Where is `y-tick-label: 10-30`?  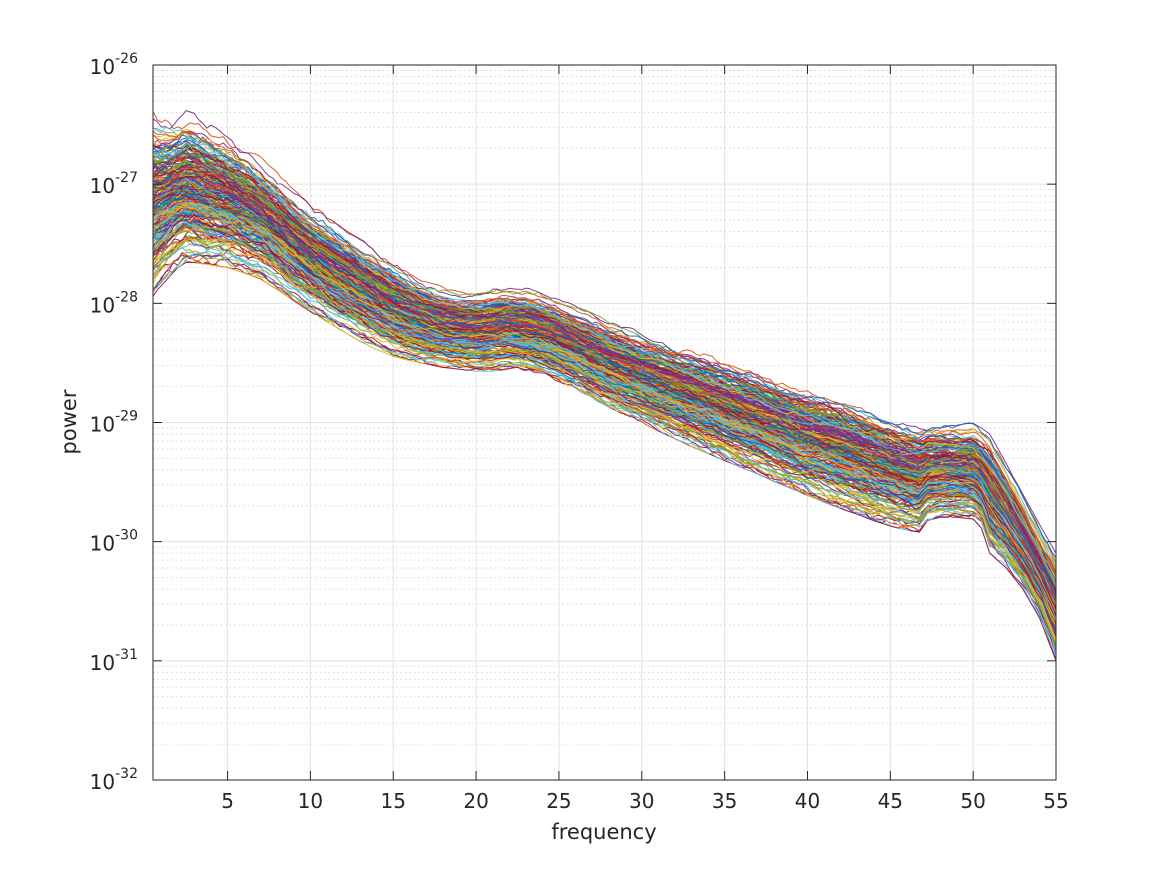 y-tick-label: 10-30 is located at coordinates (114, 542).